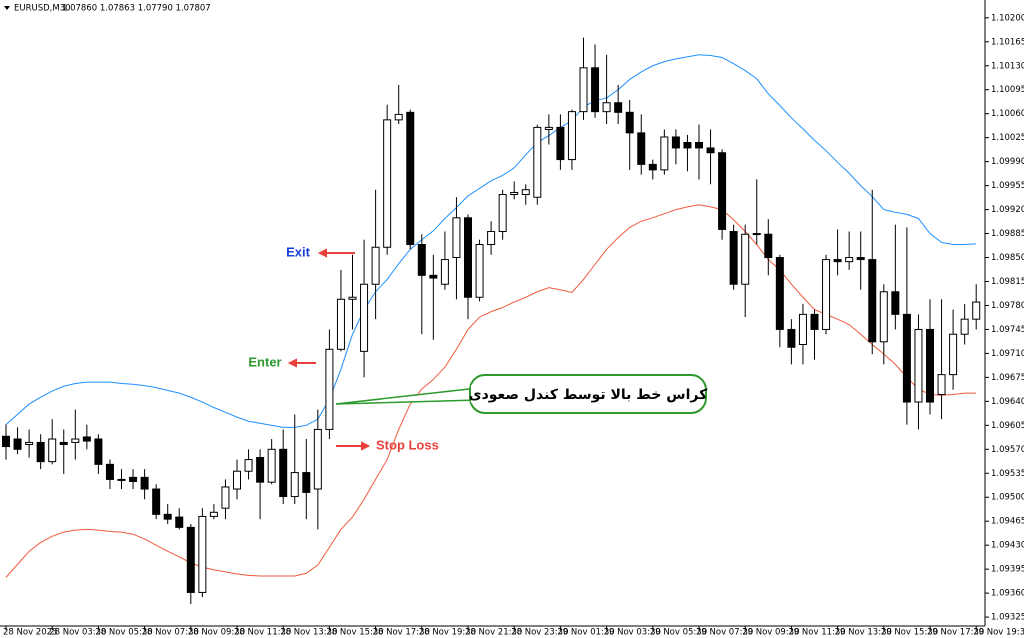  What do you see at coordinates (1007, 186) in the screenshot?
I see `y-tick-label: 1.09955` at bounding box center [1007, 186].